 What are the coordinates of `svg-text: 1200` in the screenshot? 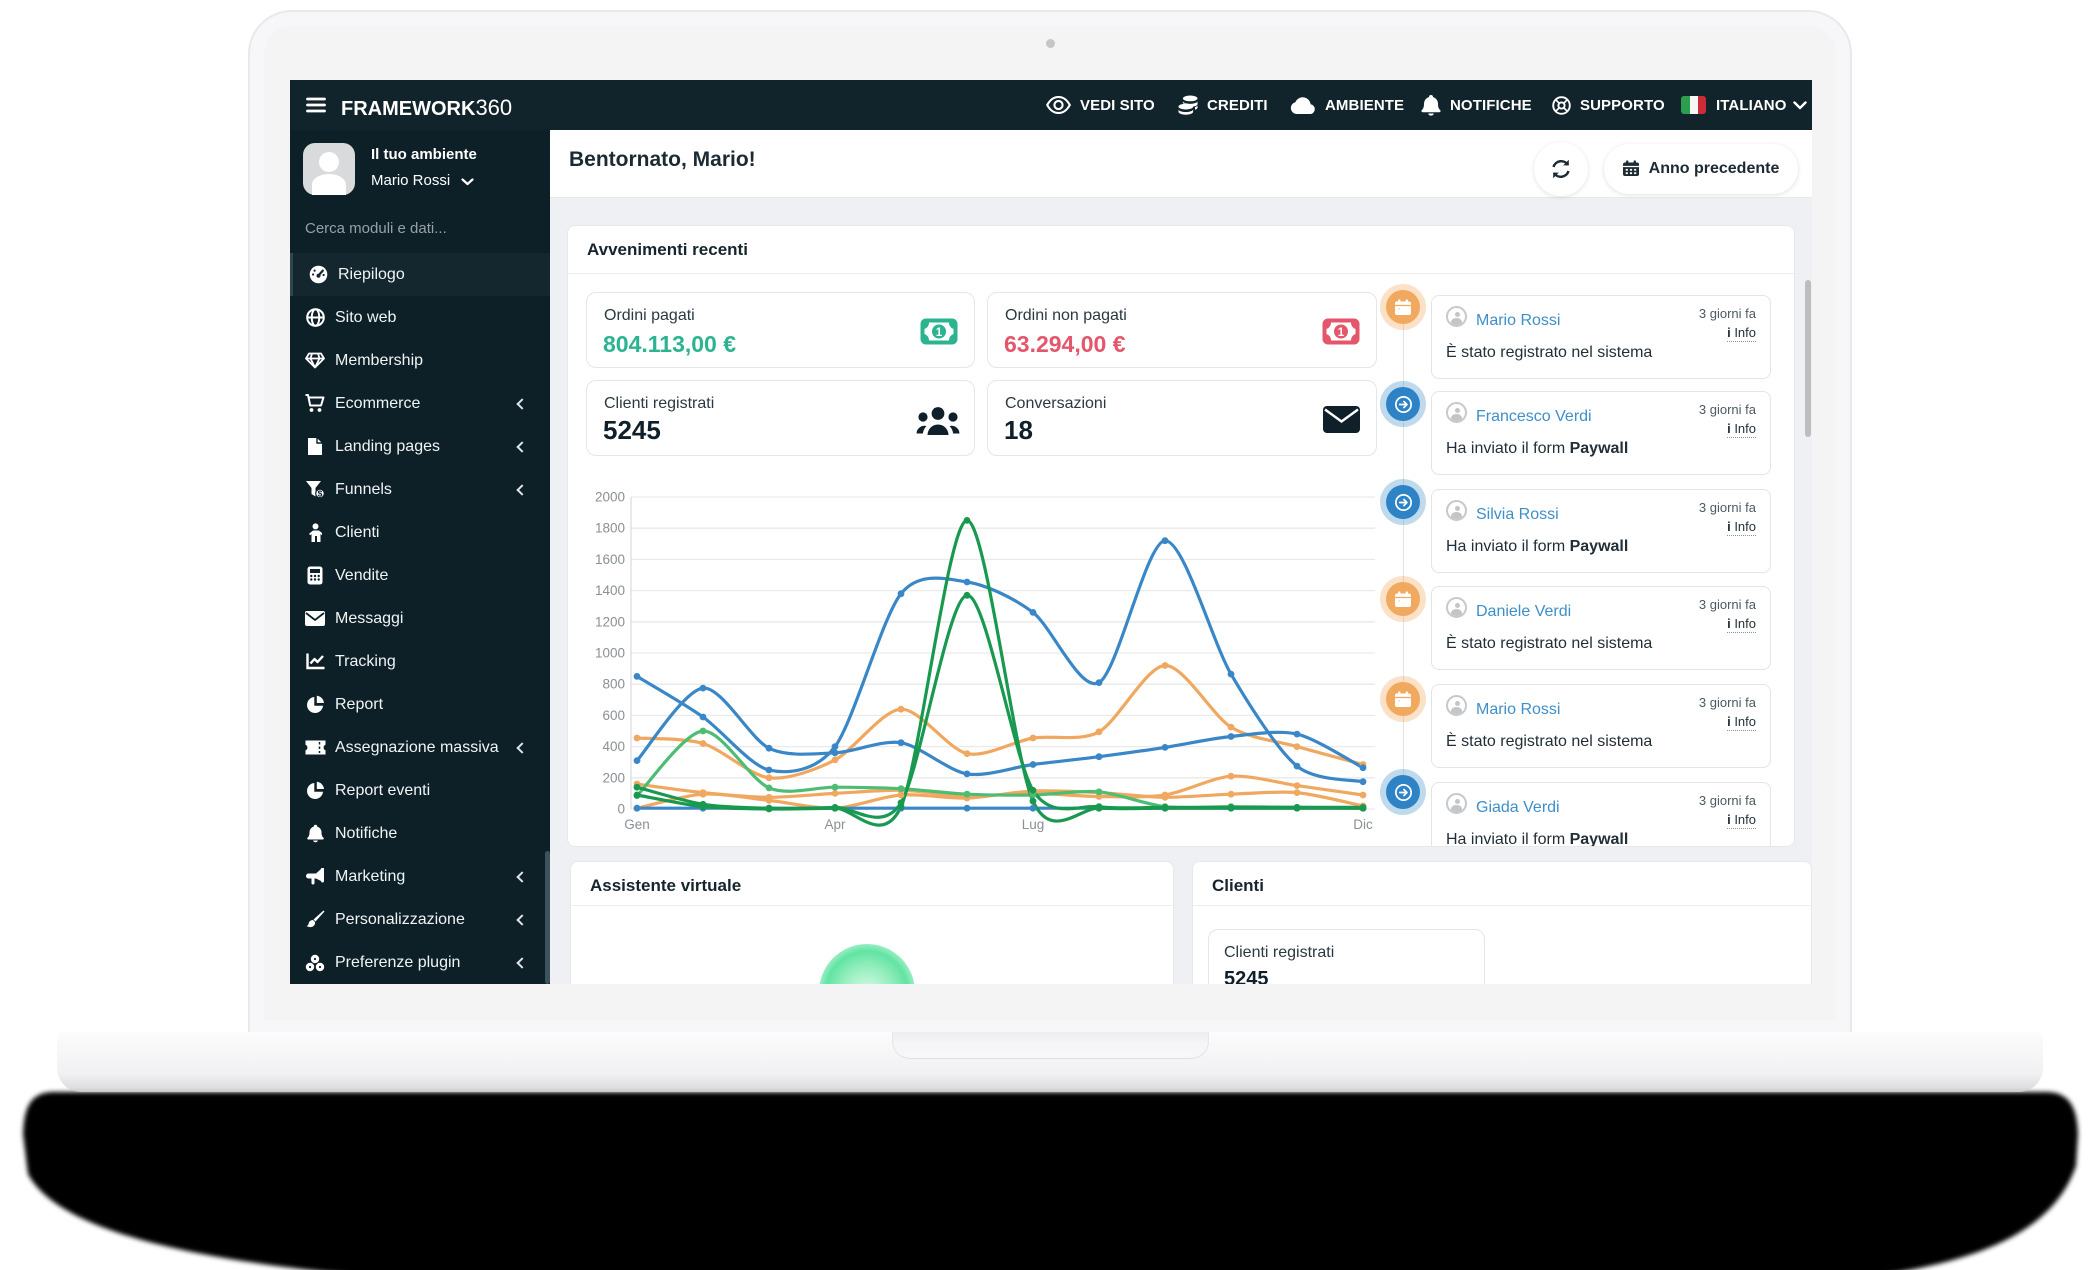 It's located at (610, 621).